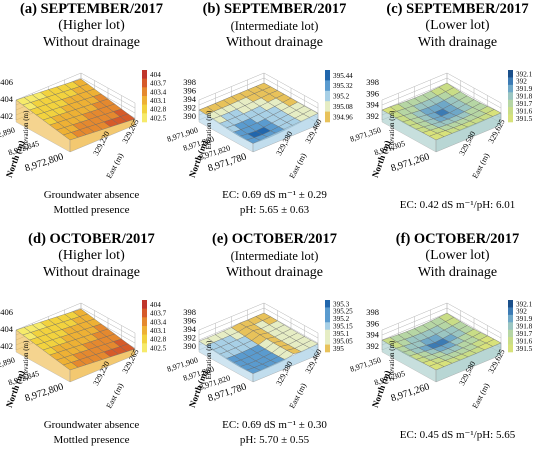 Image resolution: width=550 pixels, height=460 pixels. Describe the element at coordinates (189, 346) in the screenshot. I see `z-tick-label: 390` at that location.